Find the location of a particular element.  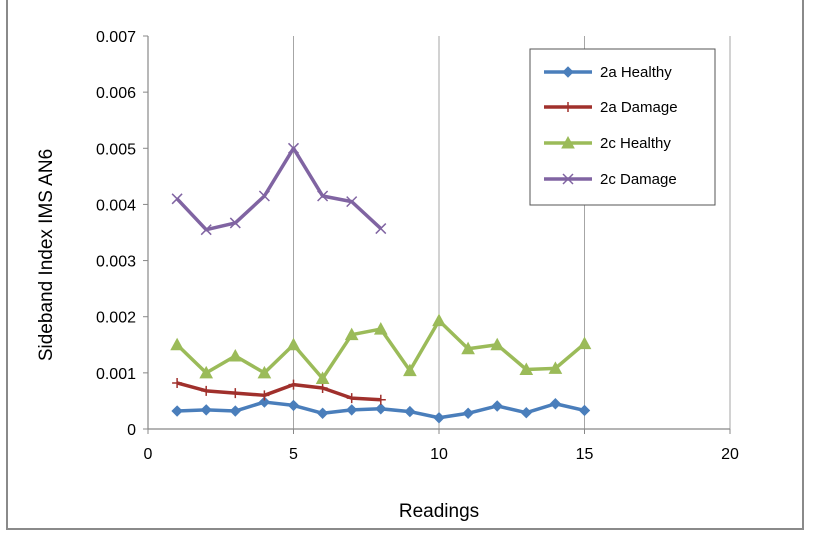

y-tick-label: 0.006 is located at coordinates (116, 93).